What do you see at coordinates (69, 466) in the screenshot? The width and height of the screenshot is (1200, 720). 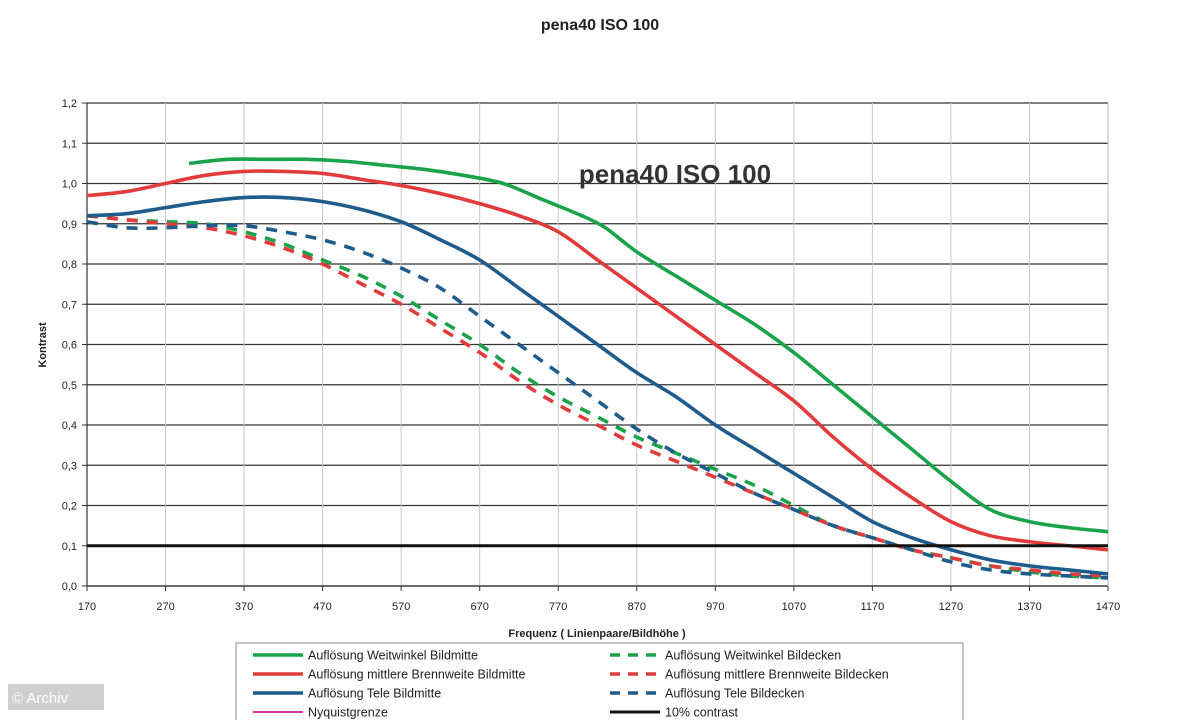 I see `y-tick-label: 0,3` at bounding box center [69, 466].